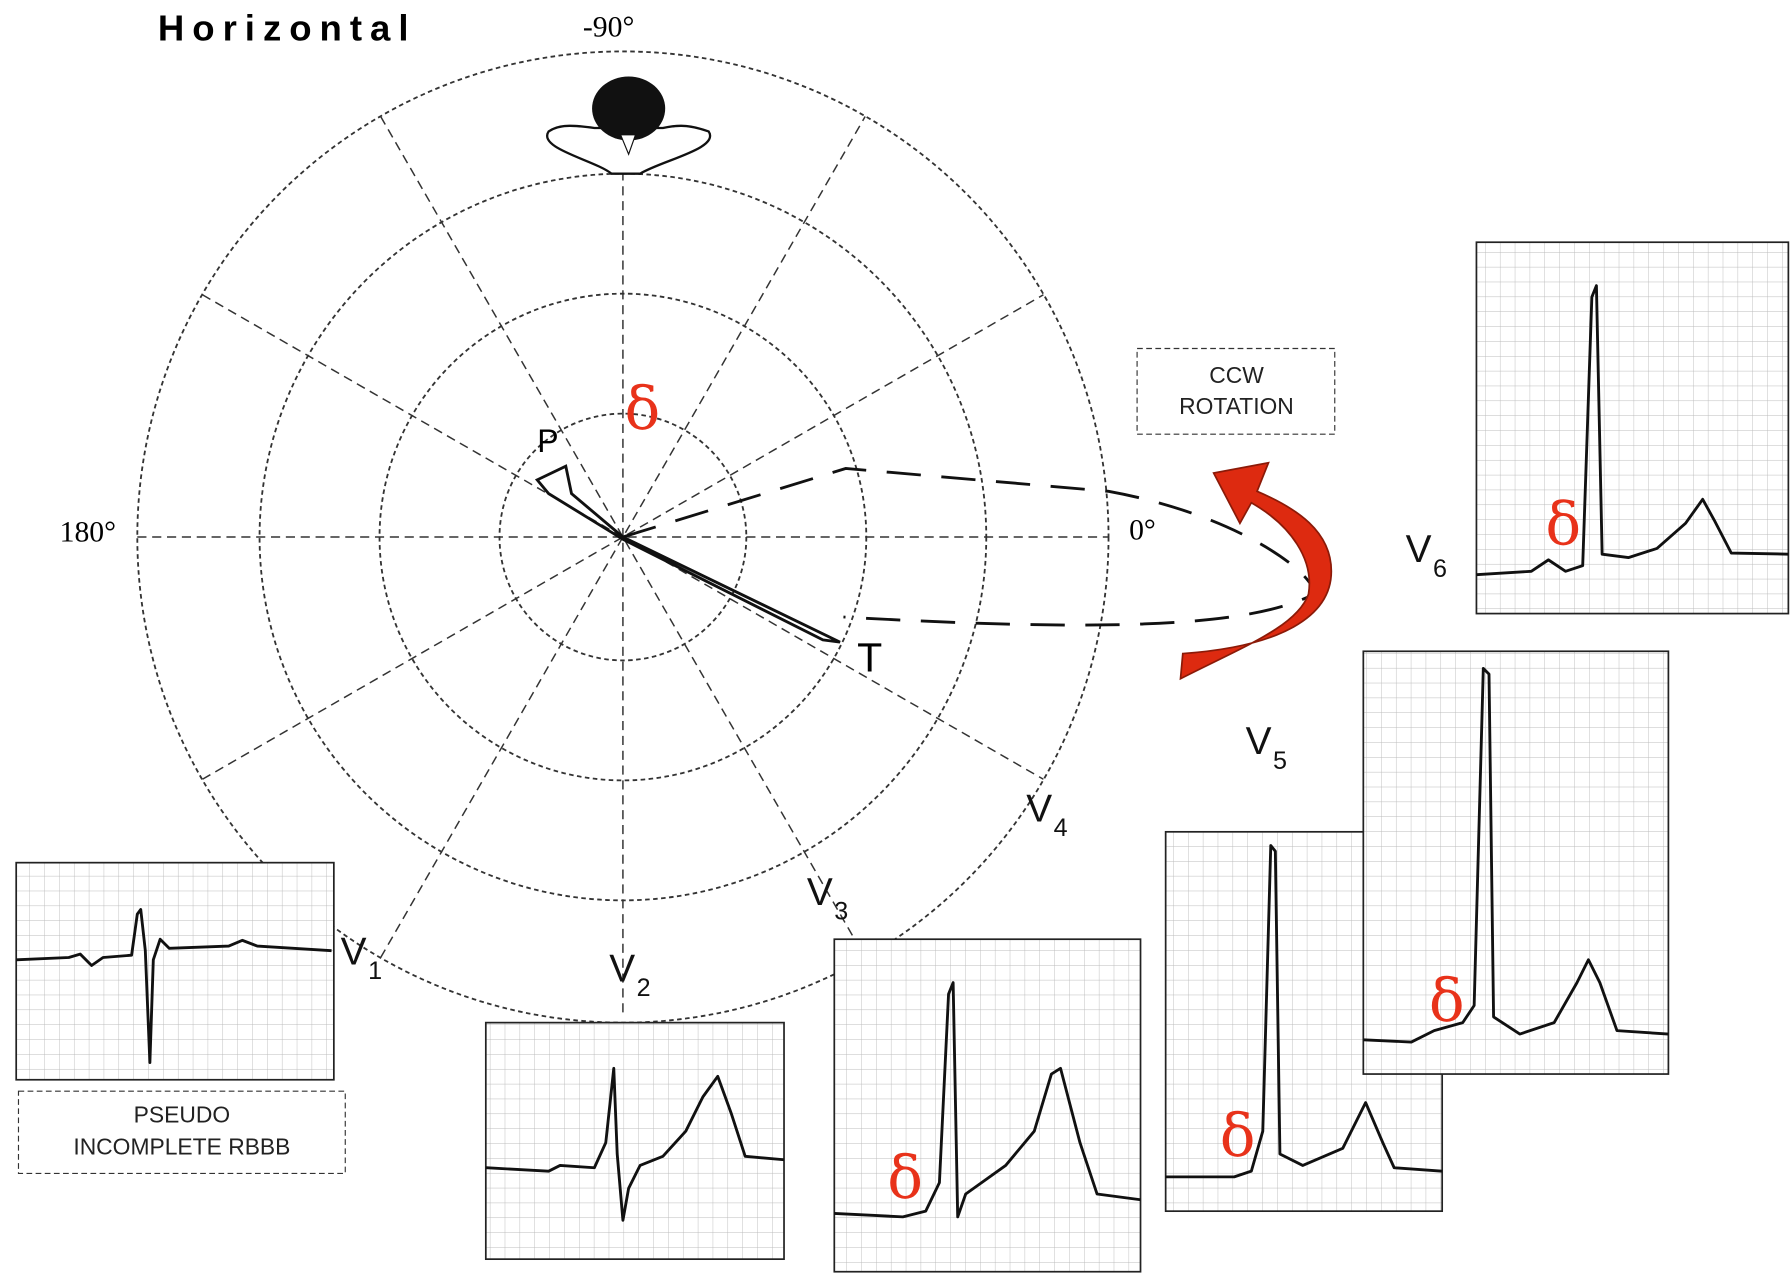 Image resolution: width=1792 pixels, height=1274 pixels. I want to click on vector-loop, so click(687, 554).